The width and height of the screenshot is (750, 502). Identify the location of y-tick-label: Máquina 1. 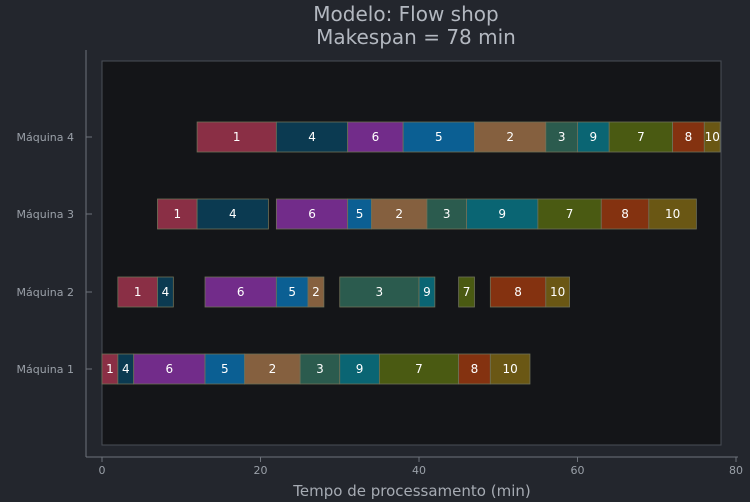
(45, 369).